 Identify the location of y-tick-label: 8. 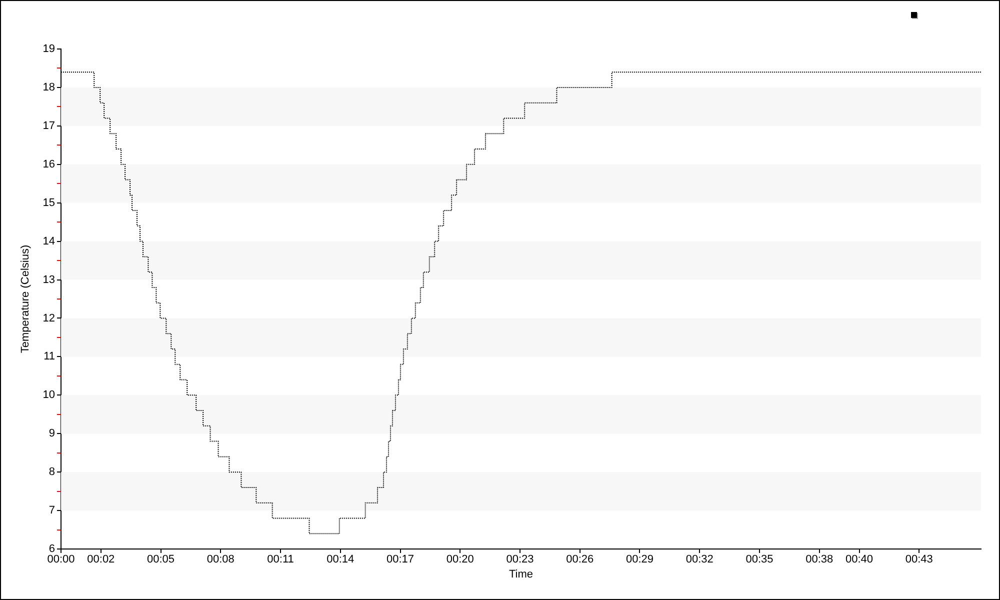
(51, 472).